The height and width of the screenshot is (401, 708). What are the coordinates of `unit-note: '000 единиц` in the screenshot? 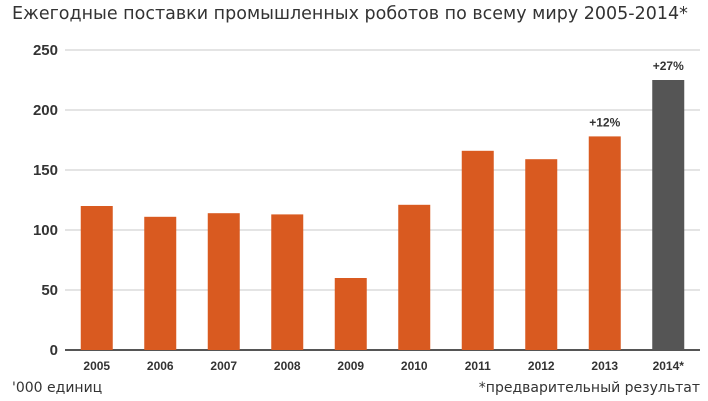 It's located at (57, 388).